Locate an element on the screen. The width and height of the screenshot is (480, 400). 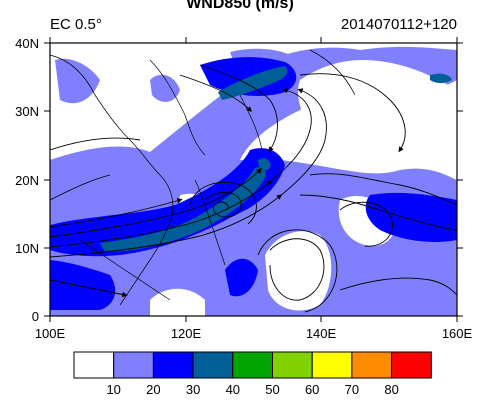
colorbar: 10 20 30 40 50 60 70 80 is located at coordinates (252, 374).